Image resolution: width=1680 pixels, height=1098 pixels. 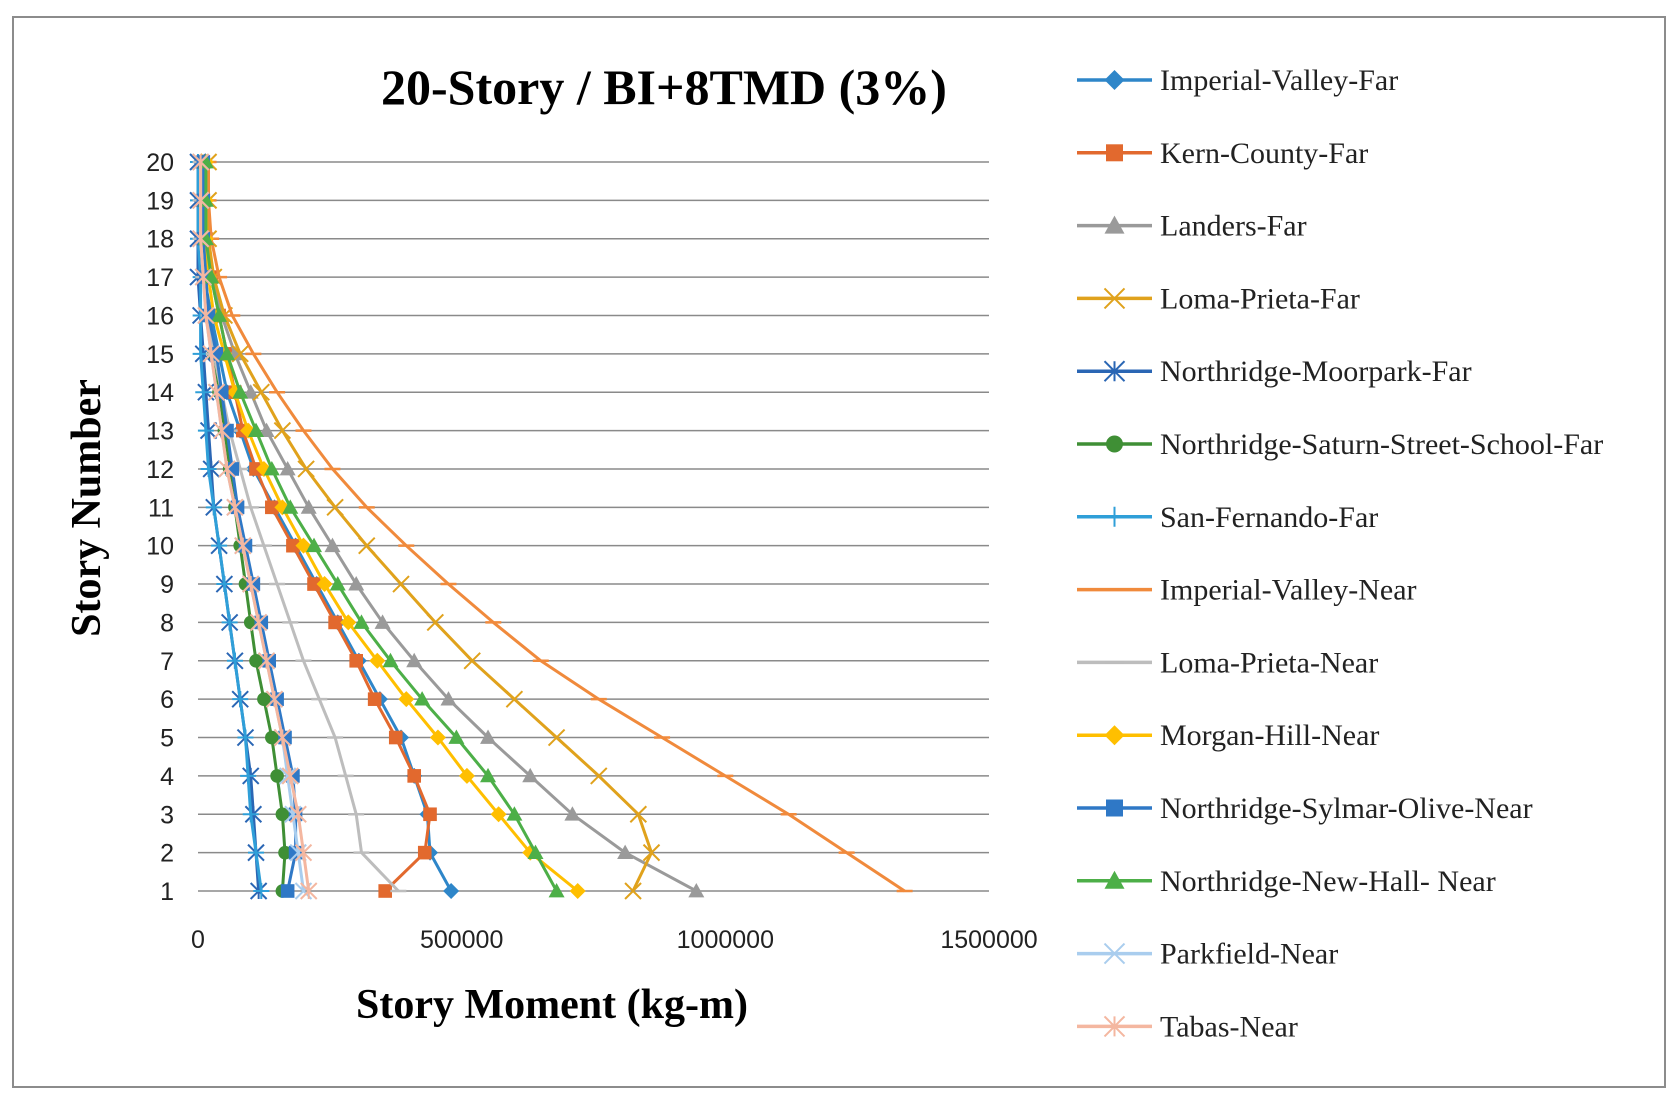 I want to click on x-tick-1500000: 1500000, so click(x=988, y=940).